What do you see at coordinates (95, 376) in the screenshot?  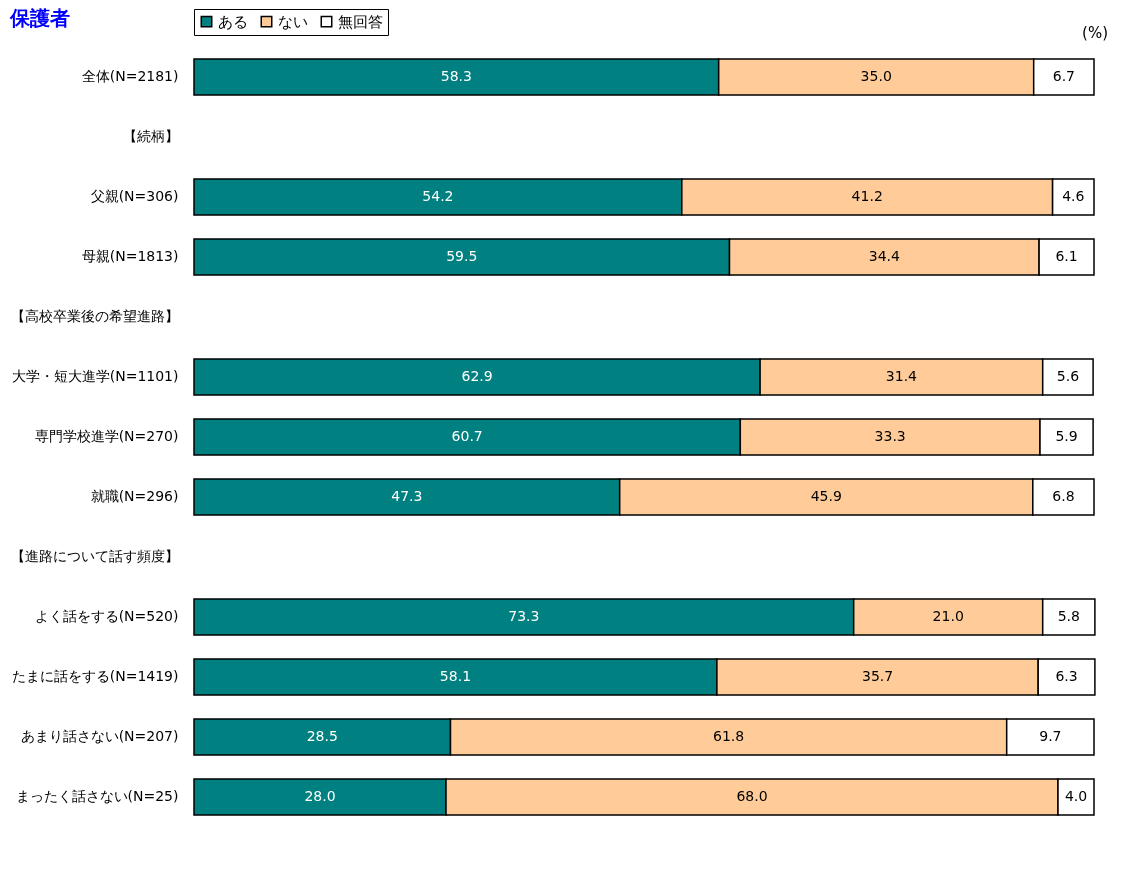 I see `y-tick-label: 大学・短大進学(N=1101)` at bounding box center [95, 376].